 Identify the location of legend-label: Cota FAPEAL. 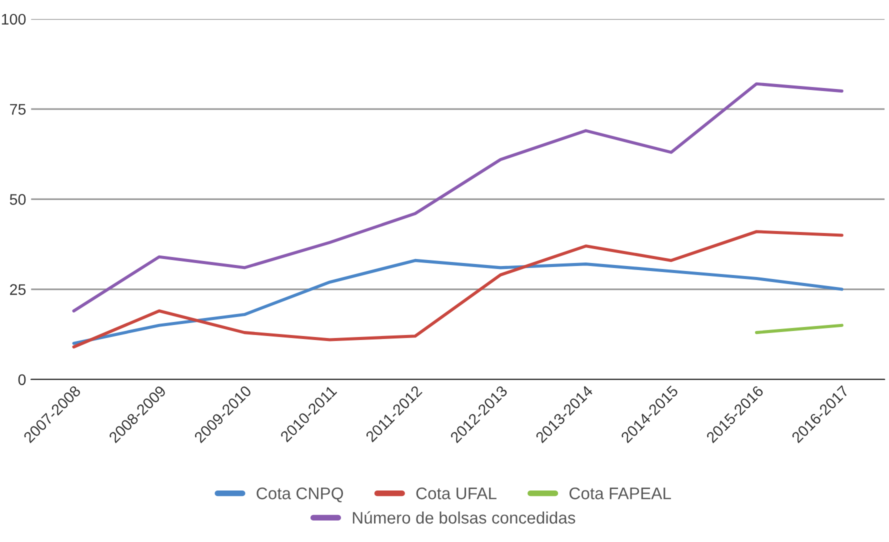
(620, 494).